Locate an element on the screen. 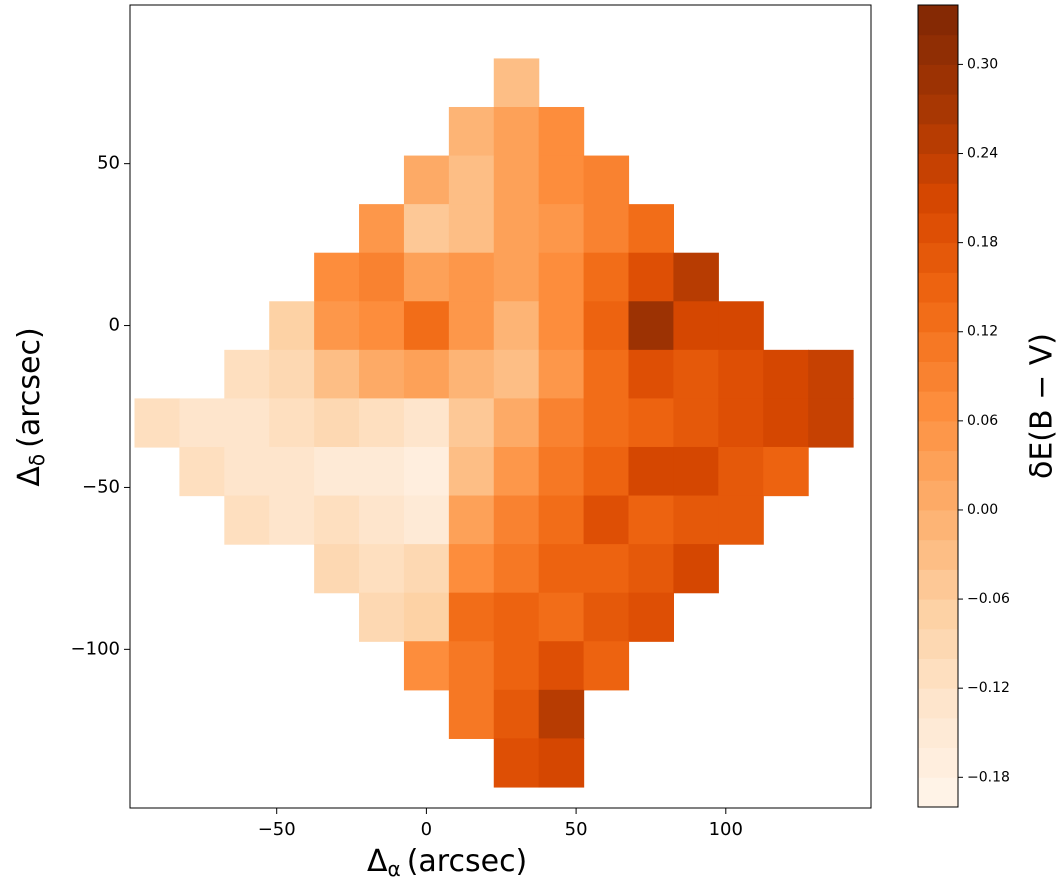 The image size is (1061, 890). y-tick-label: −50 is located at coordinates (101, 486).